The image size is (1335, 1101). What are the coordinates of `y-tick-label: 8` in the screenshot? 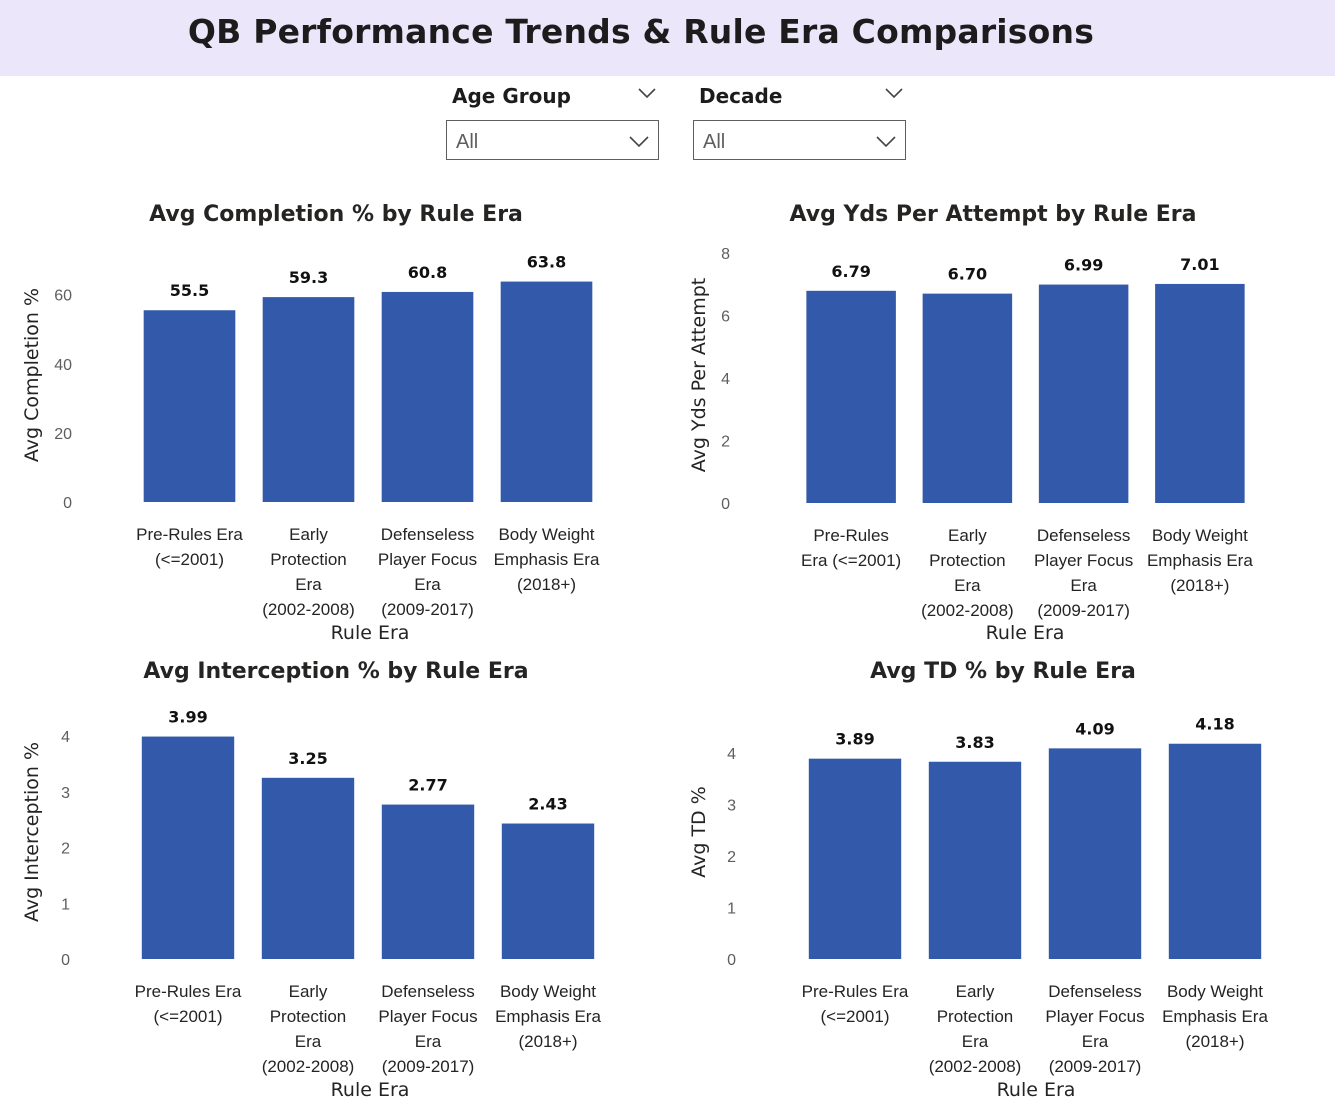 It's located at (725, 254).